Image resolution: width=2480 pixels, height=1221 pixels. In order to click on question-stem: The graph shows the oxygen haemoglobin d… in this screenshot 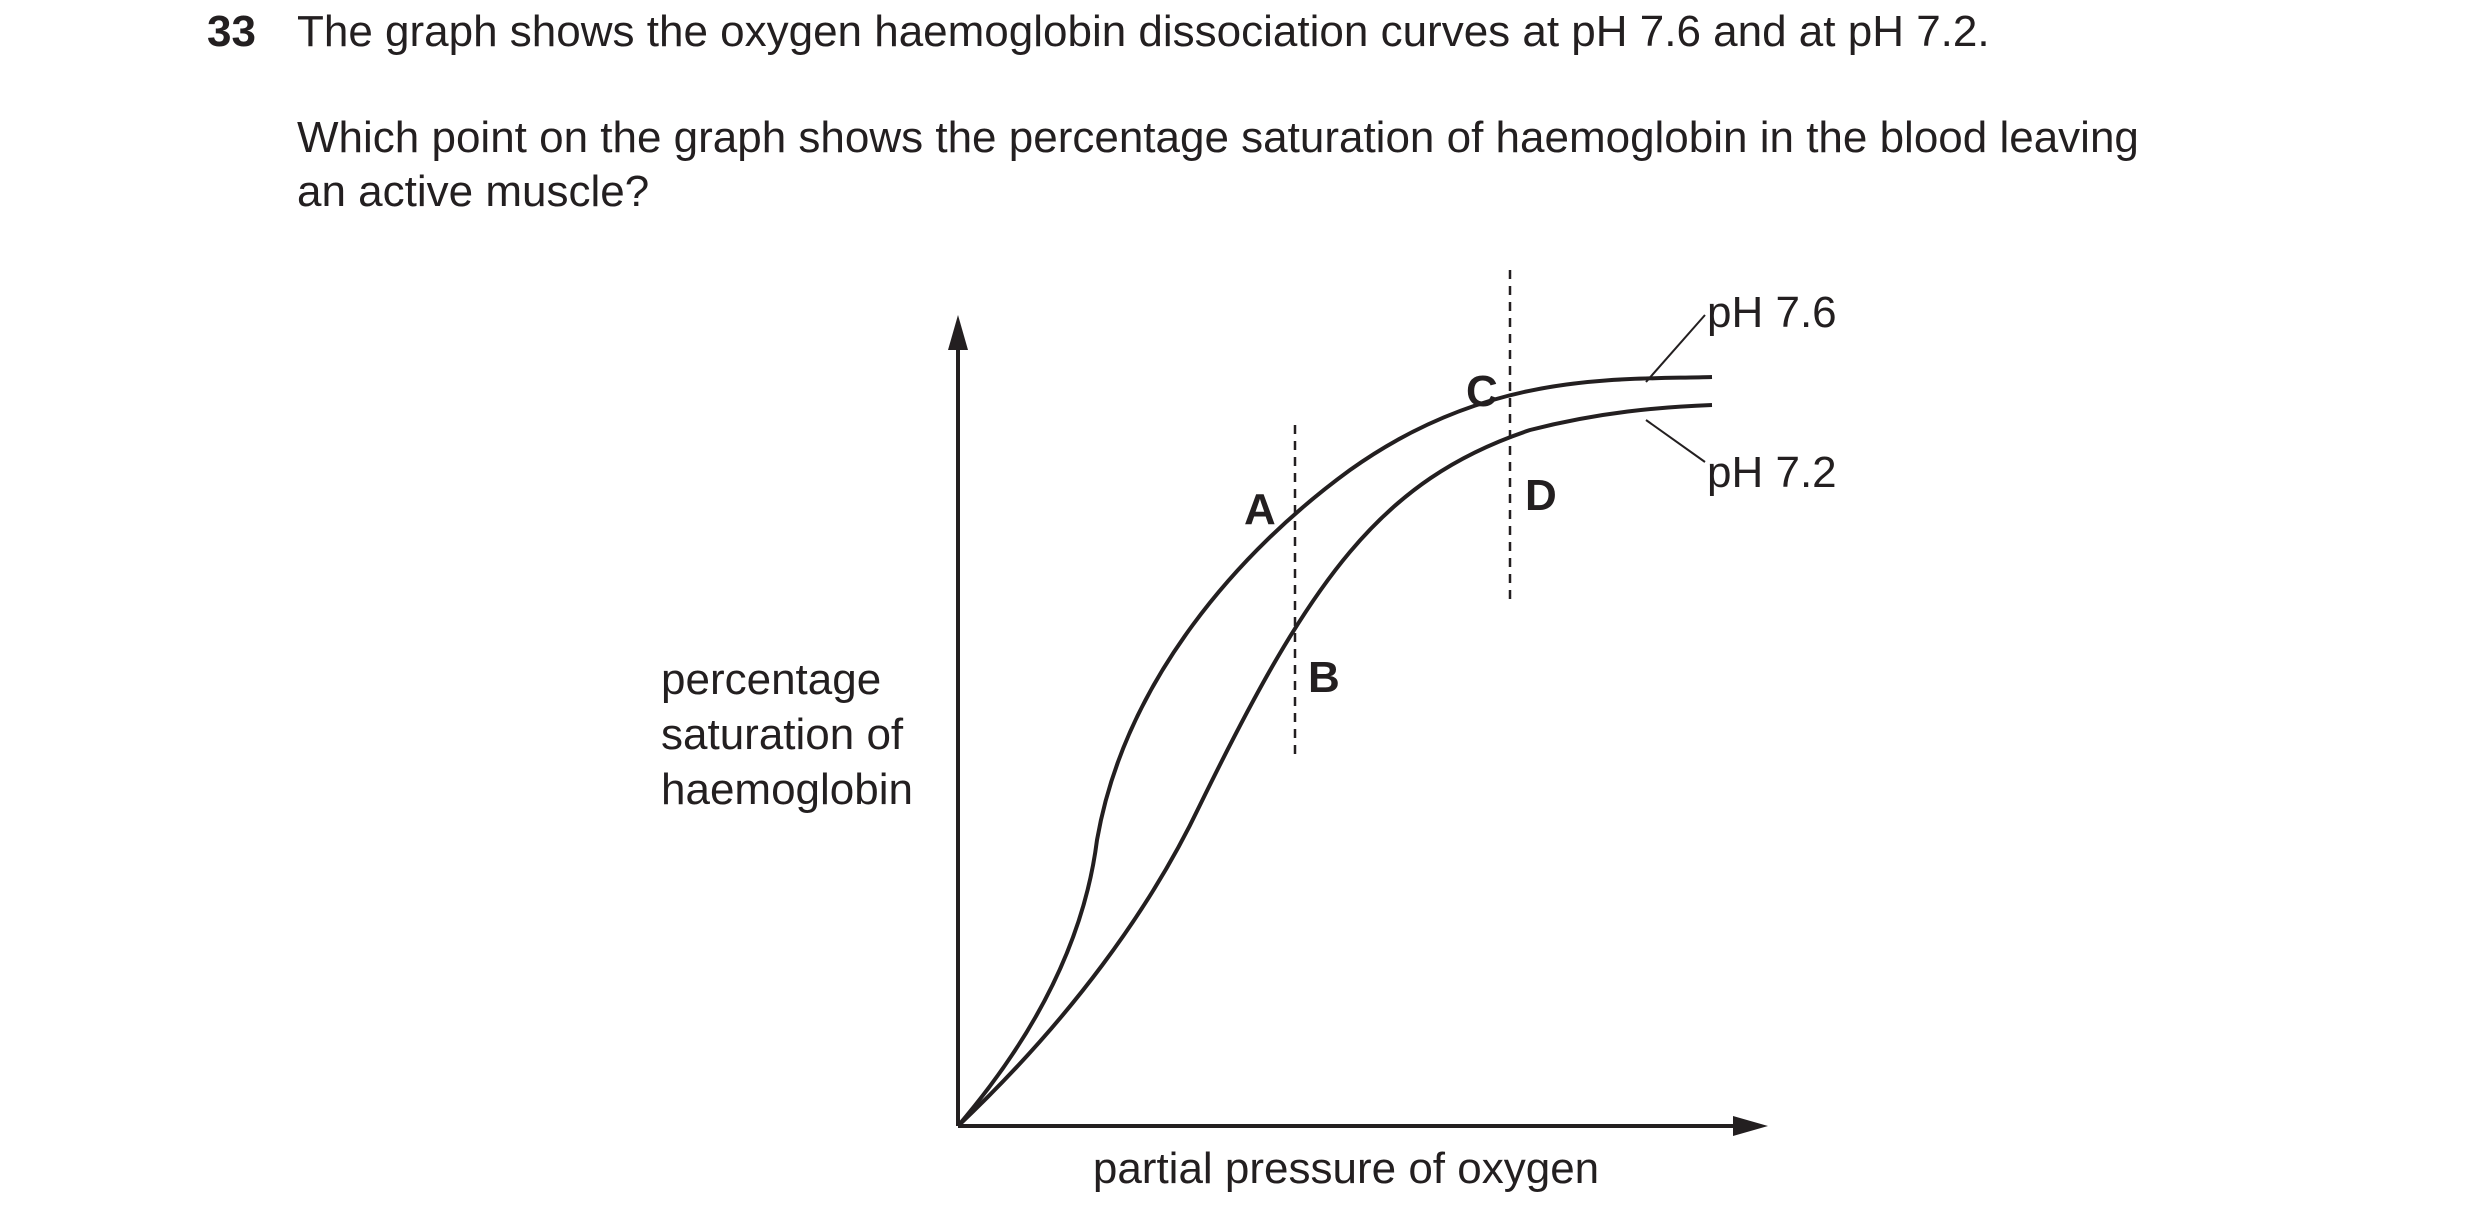, I will do `click(1143, 31)`.